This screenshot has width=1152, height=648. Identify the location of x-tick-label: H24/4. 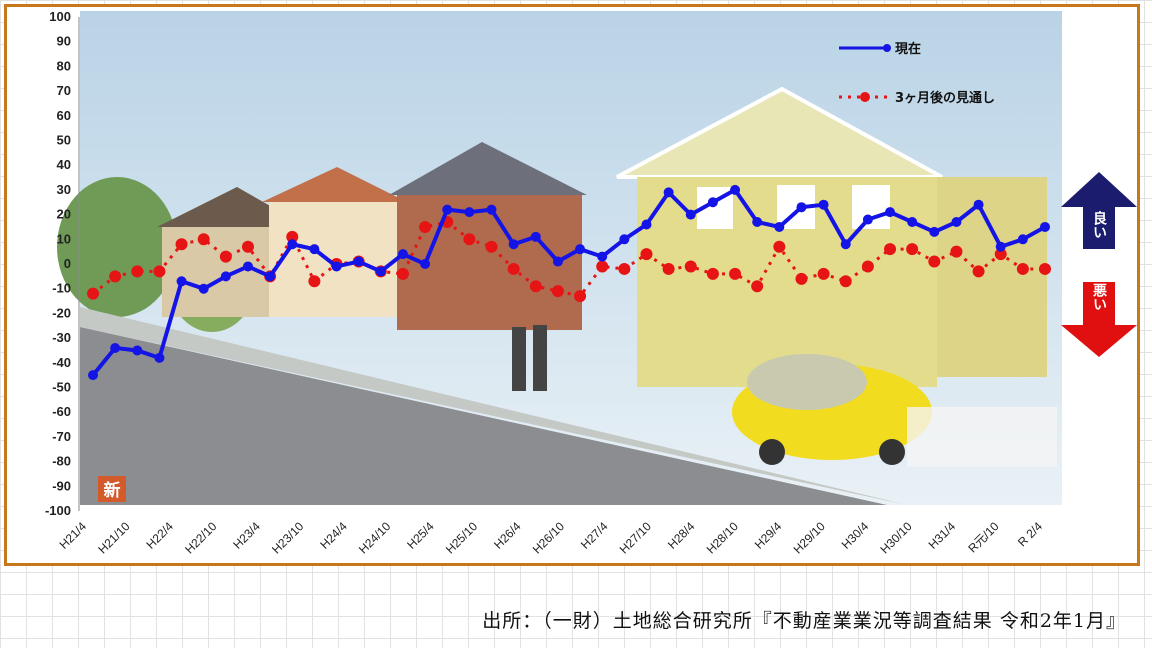
(333, 535).